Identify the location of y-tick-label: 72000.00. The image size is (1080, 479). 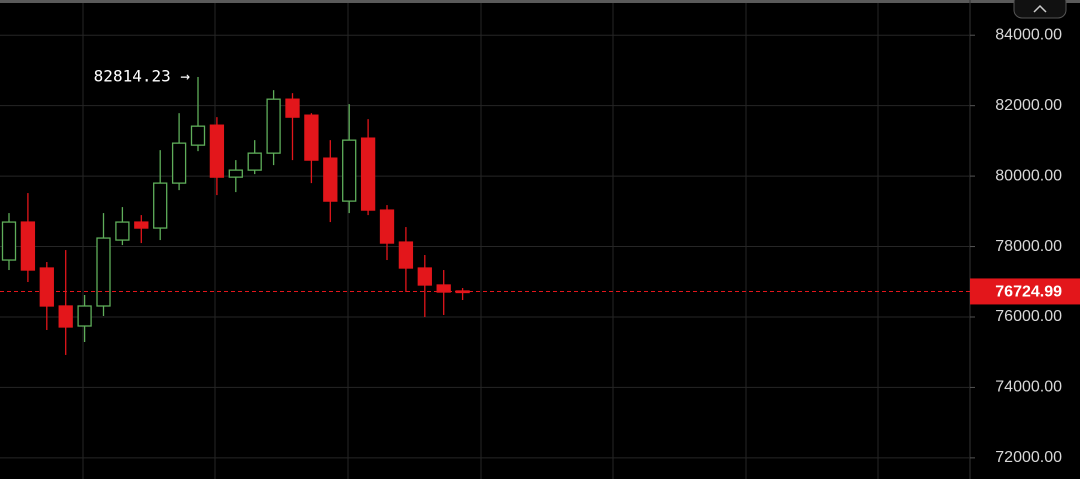
(1028, 457).